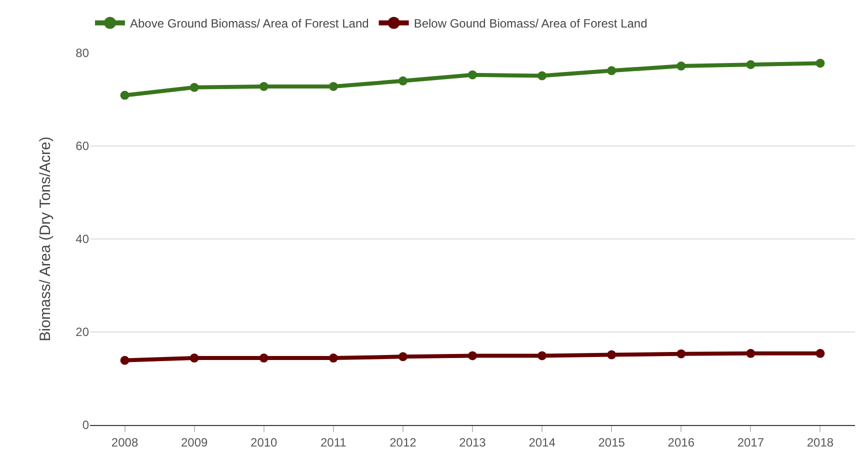 The height and width of the screenshot is (455, 863). I want to click on y-tick-label: 60, so click(83, 146).